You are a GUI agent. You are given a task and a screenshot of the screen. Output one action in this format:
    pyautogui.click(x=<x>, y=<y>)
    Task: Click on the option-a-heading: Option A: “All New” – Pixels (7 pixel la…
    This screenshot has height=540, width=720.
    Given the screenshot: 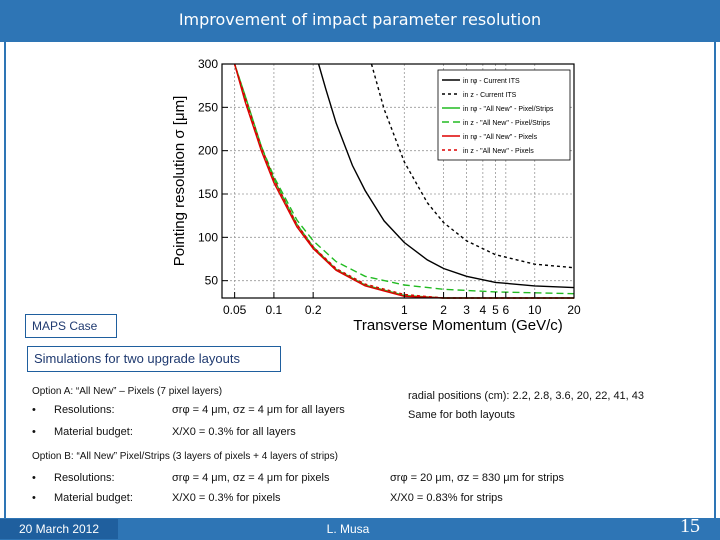 What is the action you would take?
    pyautogui.click(x=127, y=391)
    